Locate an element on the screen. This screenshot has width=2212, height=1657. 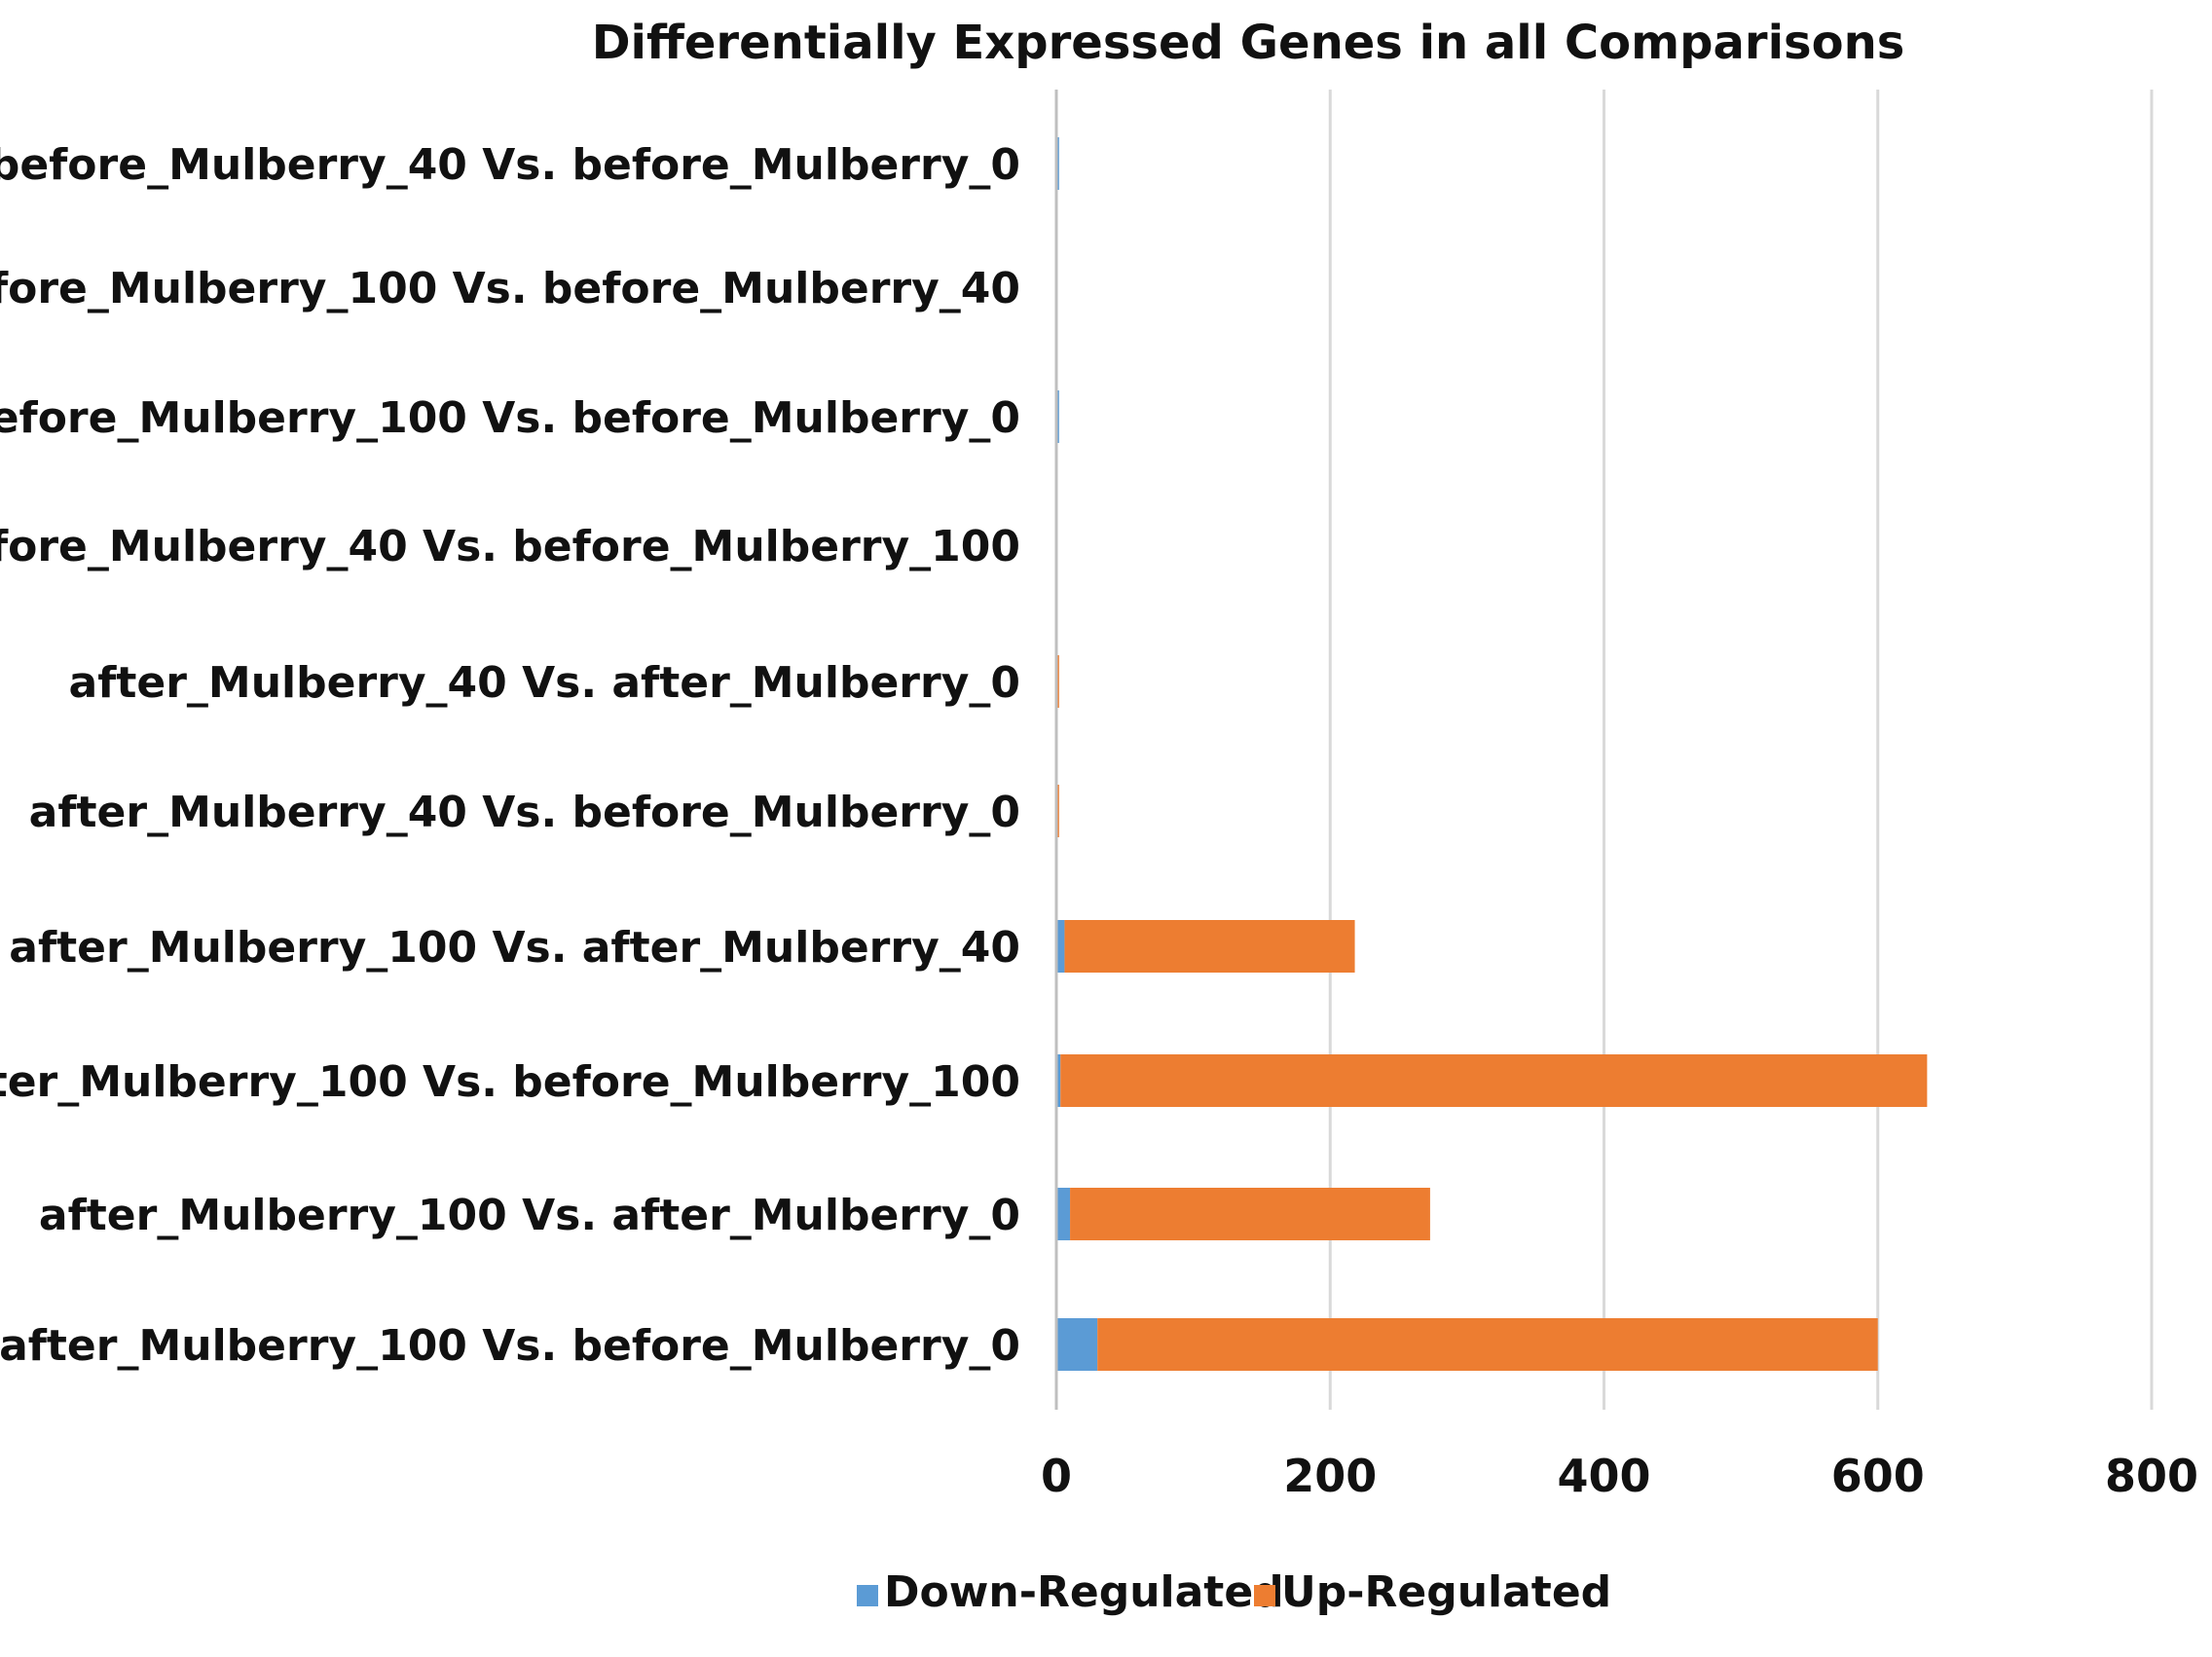
x-tick-label-0: 0 is located at coordinates (1056, 1476).